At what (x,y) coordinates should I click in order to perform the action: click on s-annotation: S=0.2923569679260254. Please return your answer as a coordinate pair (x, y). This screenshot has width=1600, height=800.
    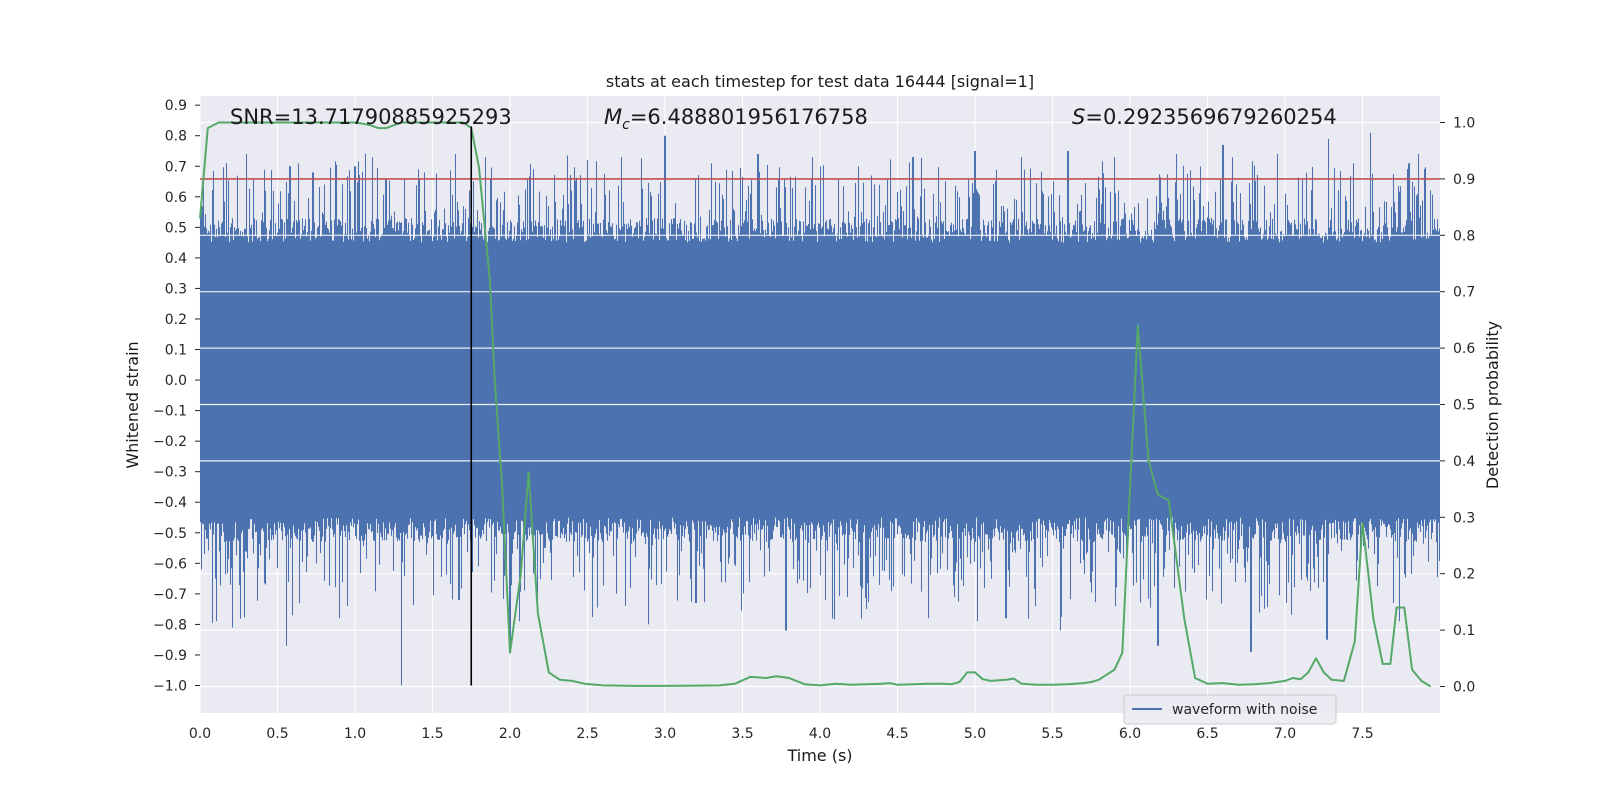
    Looking at the image, I should click on (1204, 117).